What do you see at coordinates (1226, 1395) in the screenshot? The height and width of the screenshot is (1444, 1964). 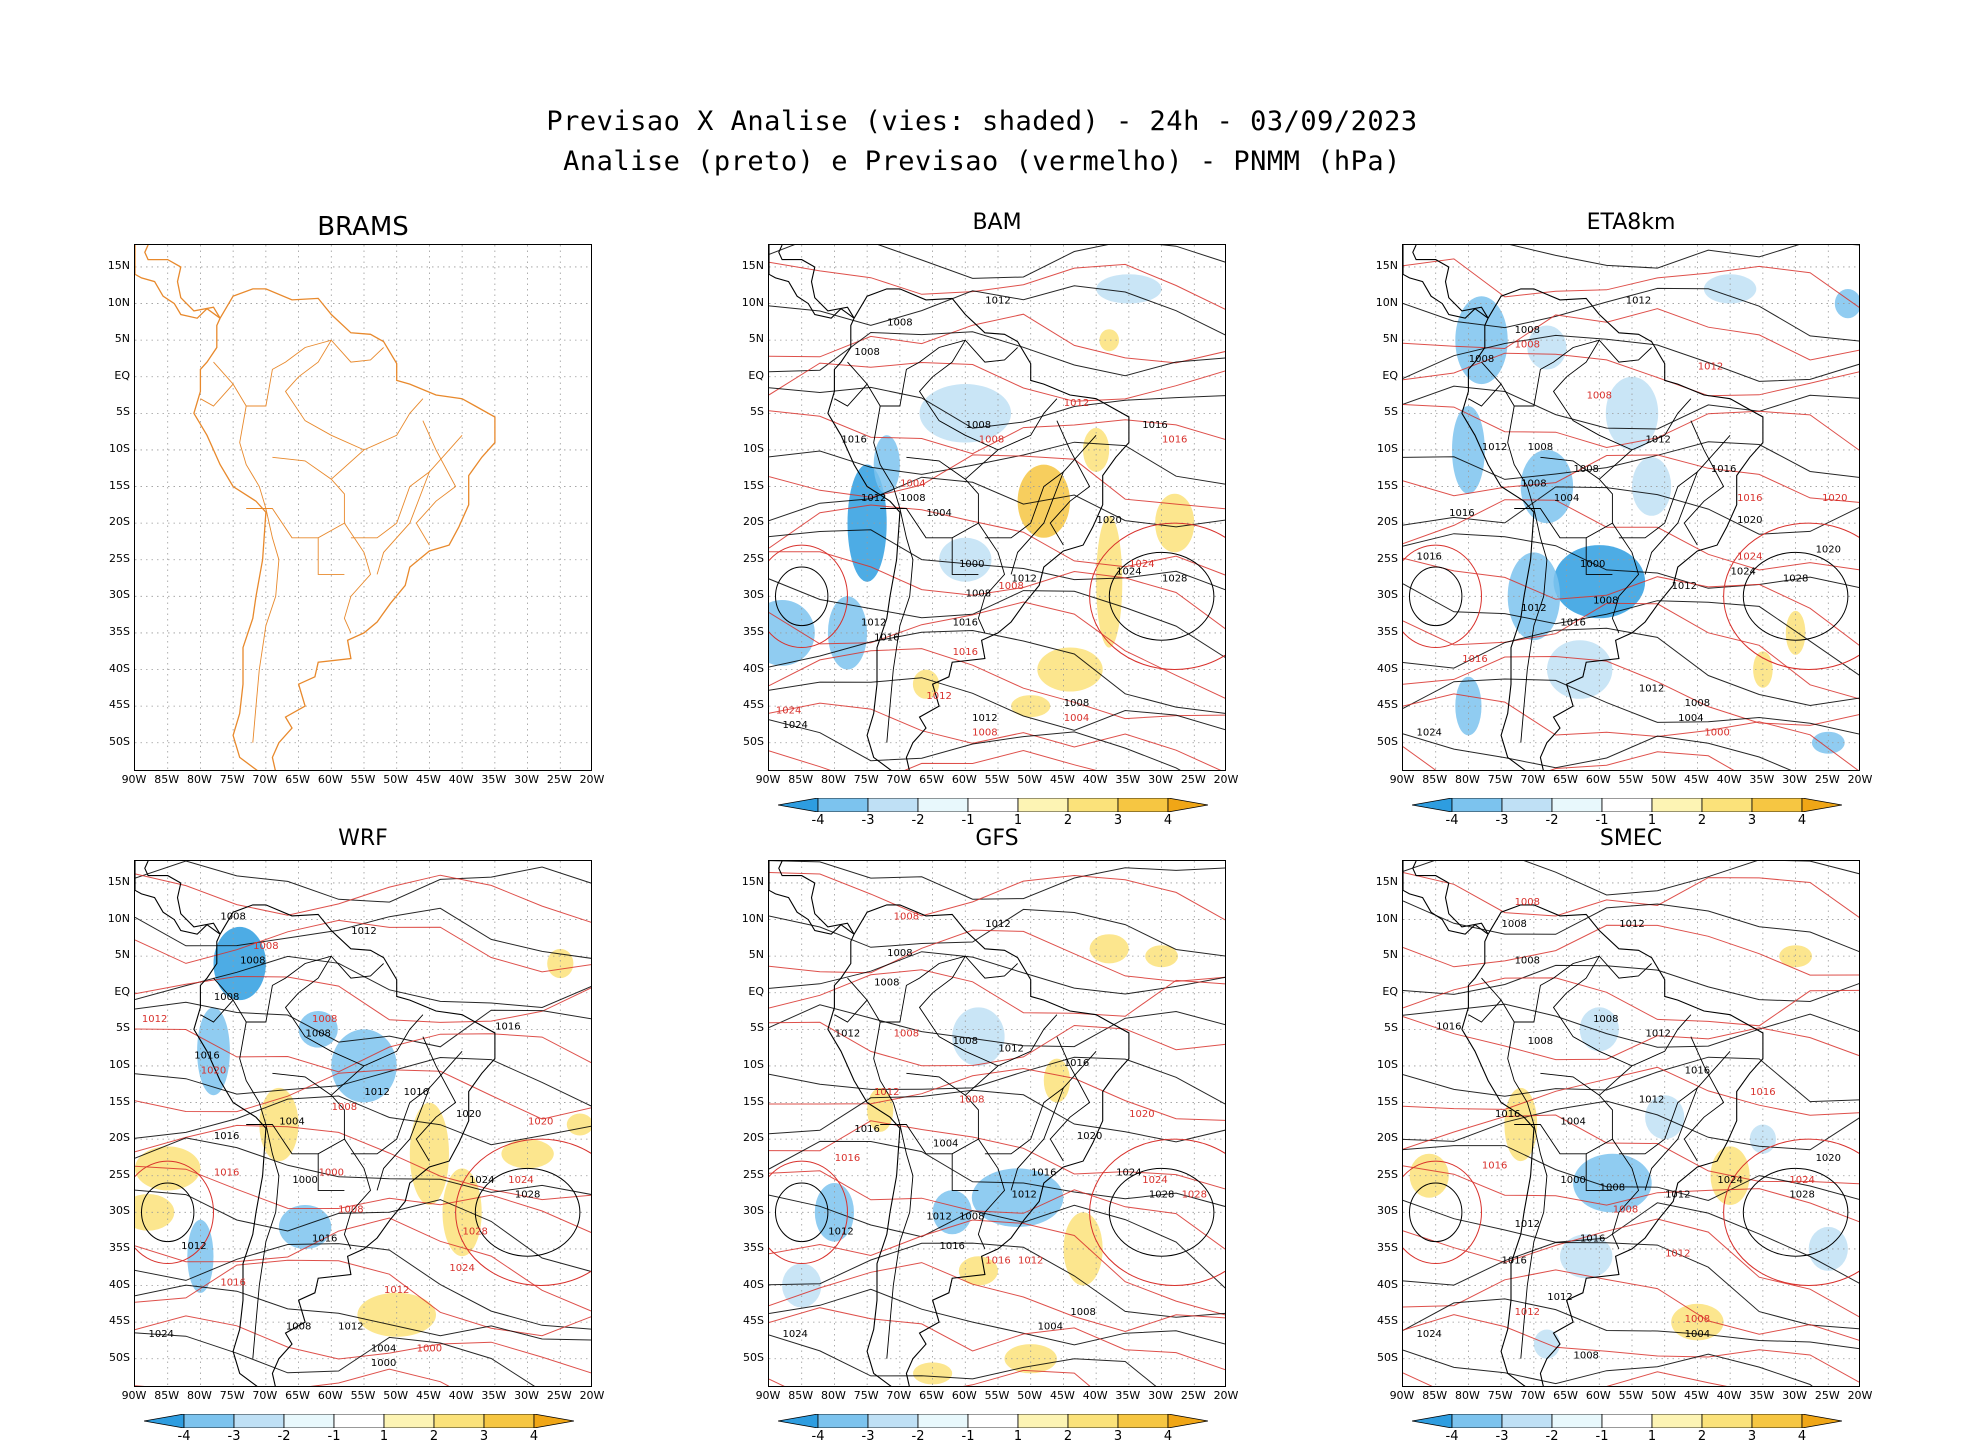 I see `lon-tick-label: 20W` at bounding box center [1226, 1395].